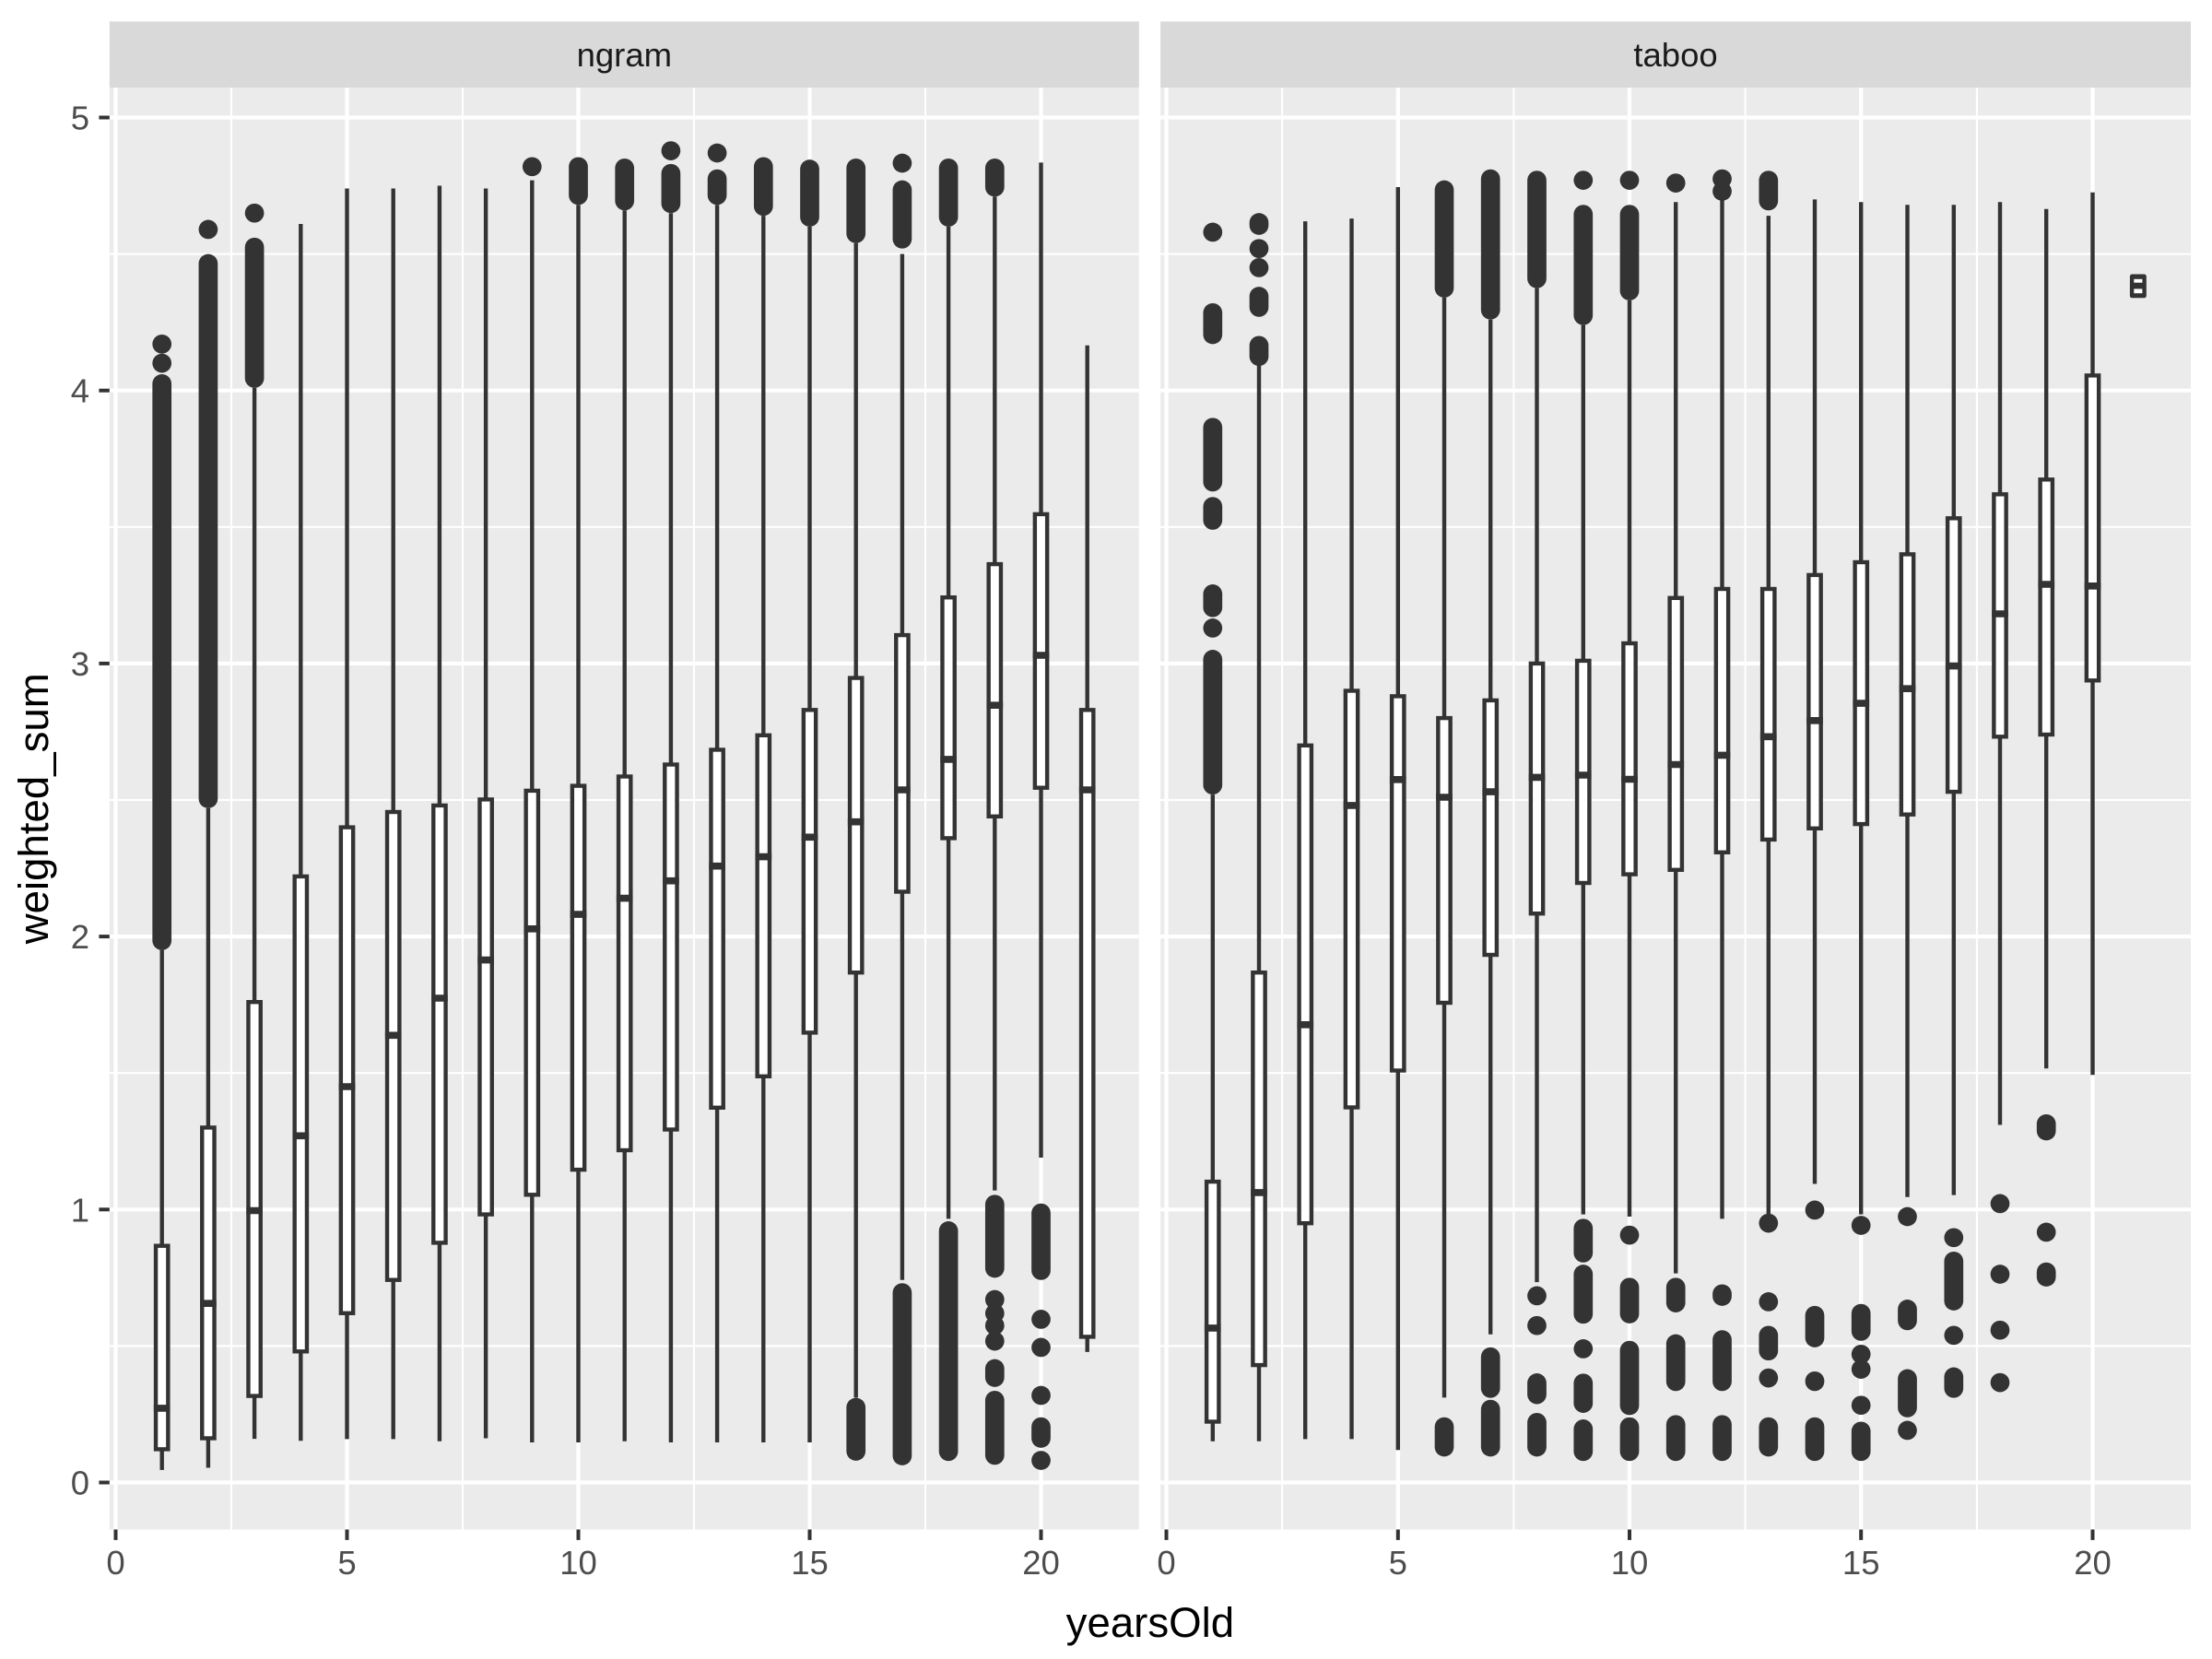  Describe the element at coordinates (1150, 1622) in the screenshot. I see `svg-text: yearsOld` at that location.